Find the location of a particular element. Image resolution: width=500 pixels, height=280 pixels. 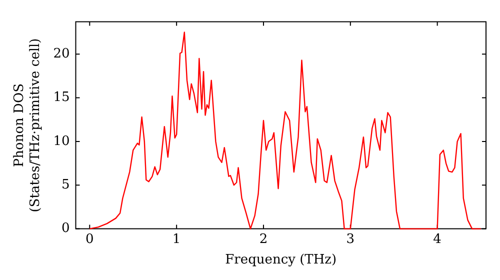

x-tick-label: 3 is located at coordinates (350, 239).